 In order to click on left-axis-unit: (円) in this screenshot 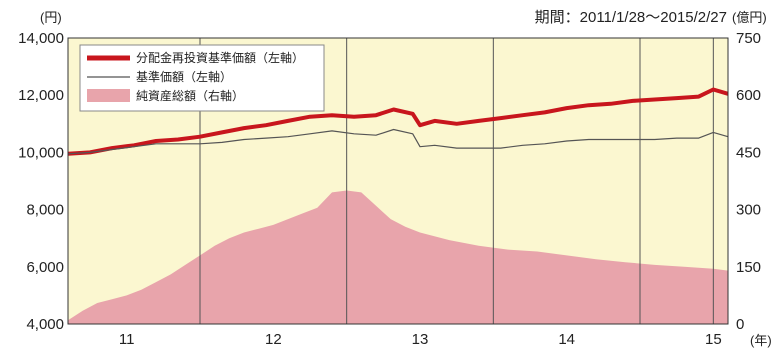, I will do `click(51, 17)`.